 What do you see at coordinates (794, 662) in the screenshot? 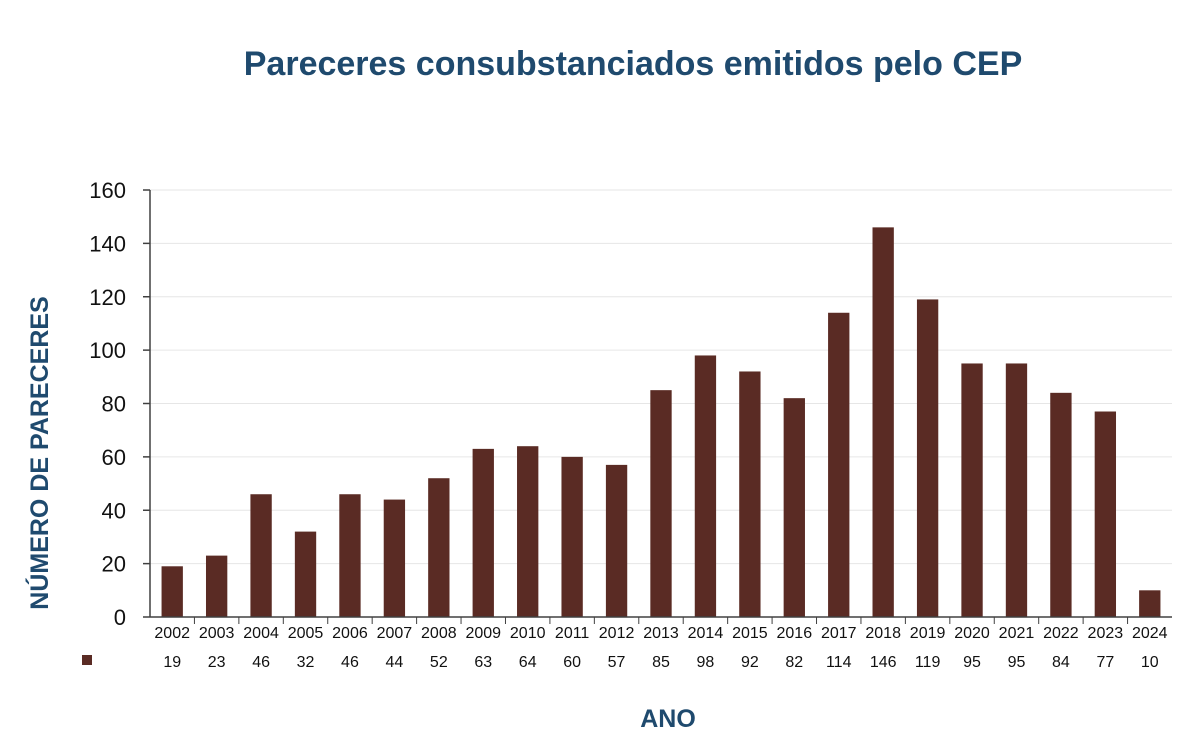
I see `data-table-value: 82` at bounding box center [794, 662].